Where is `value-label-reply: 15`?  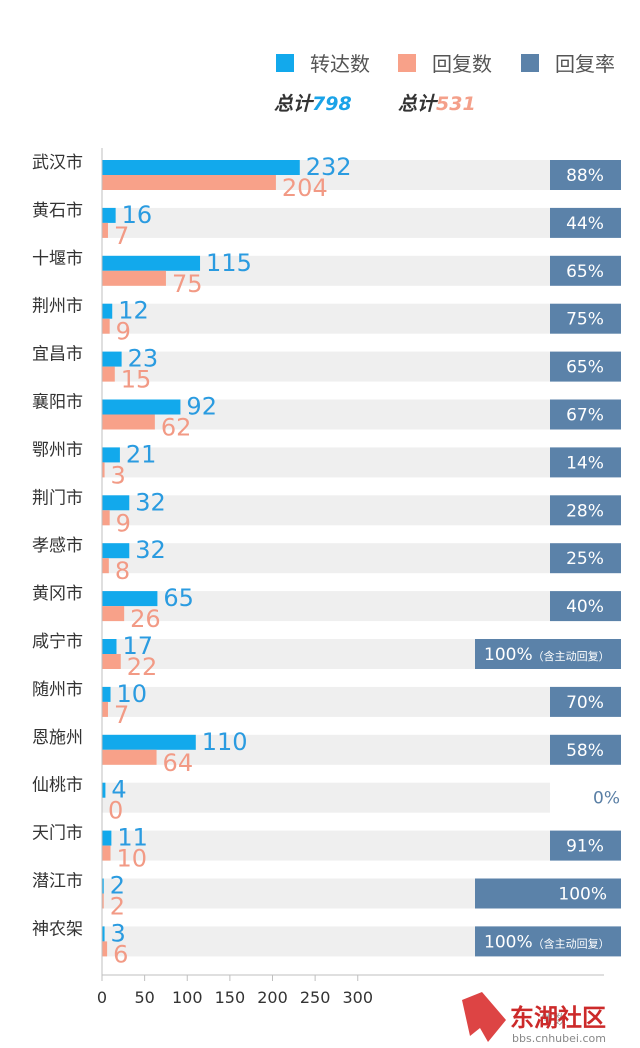
value-label-reply: 15 is located at coordinates (136, 380).